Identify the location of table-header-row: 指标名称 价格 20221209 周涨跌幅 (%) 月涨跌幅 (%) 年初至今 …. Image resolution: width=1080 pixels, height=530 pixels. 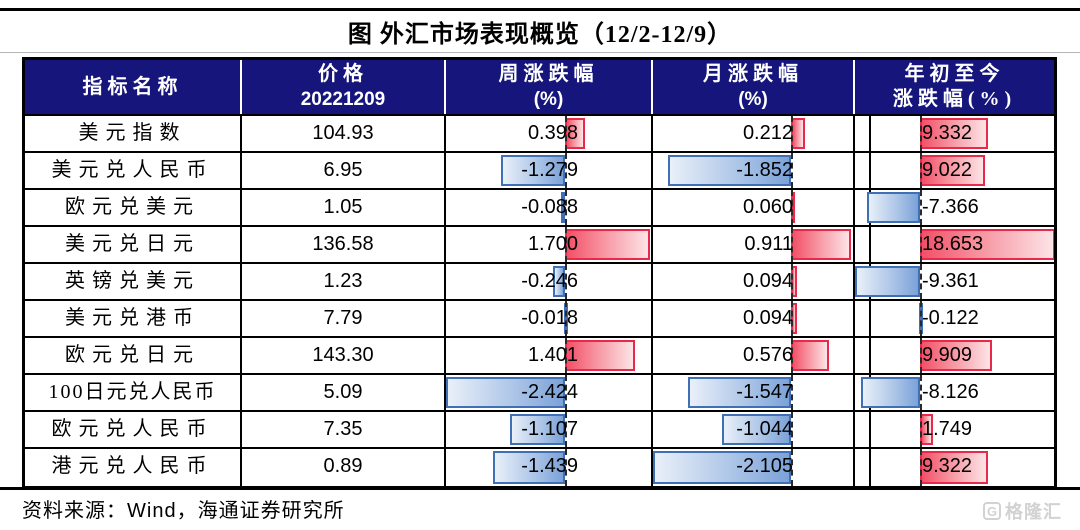
(539, 88).